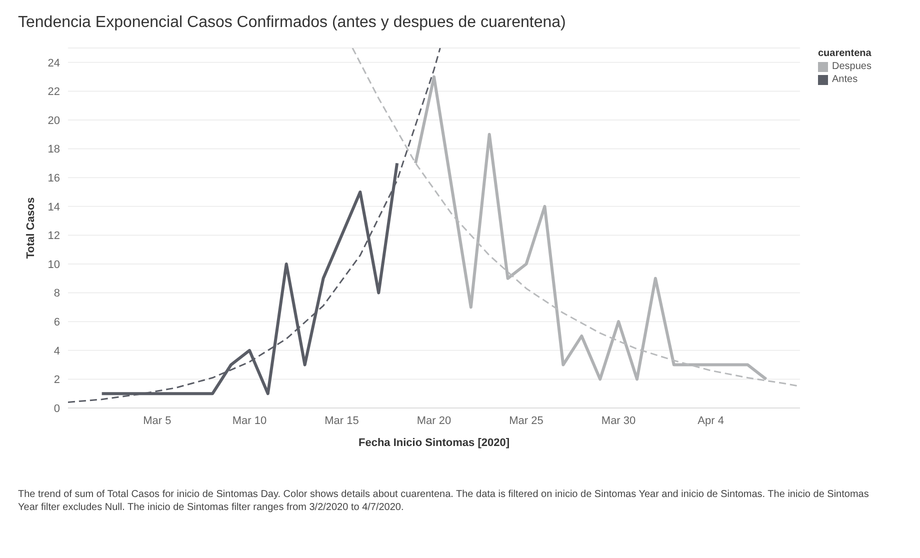 The height and width of the screenshot is (558, 920). Describe the element at coordinates (618, 420) in the screenshot. I see `x-tick-label: Mar 30` at that location.